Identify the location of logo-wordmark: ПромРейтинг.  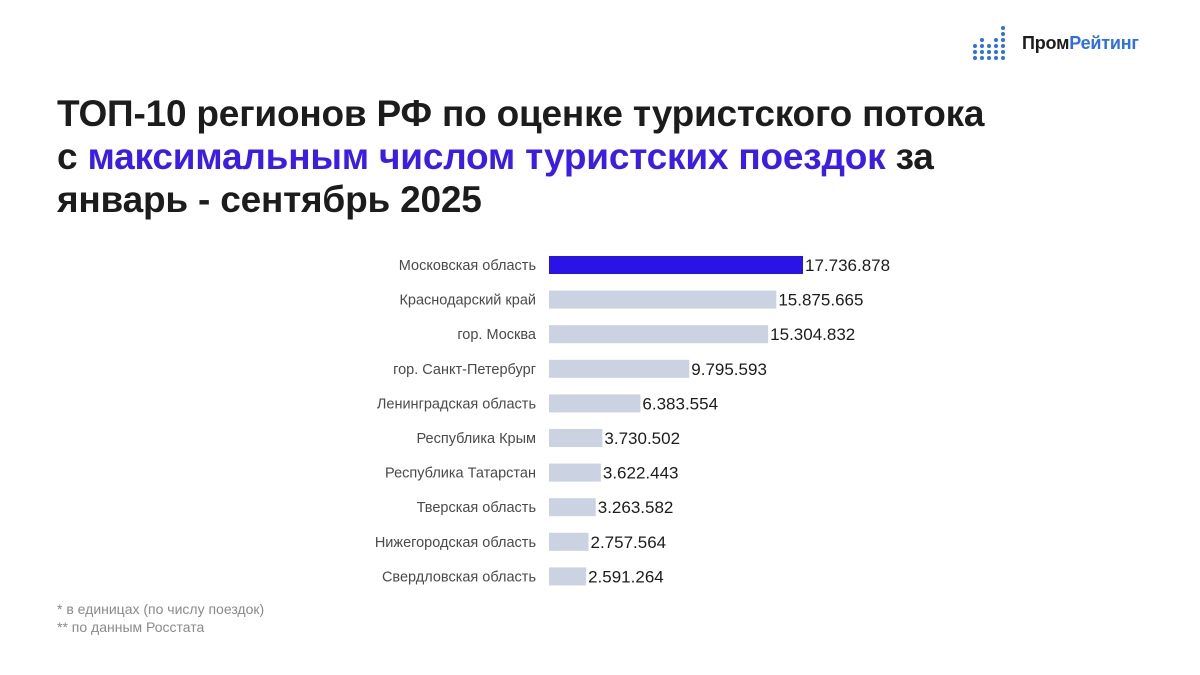
(1080, 43).